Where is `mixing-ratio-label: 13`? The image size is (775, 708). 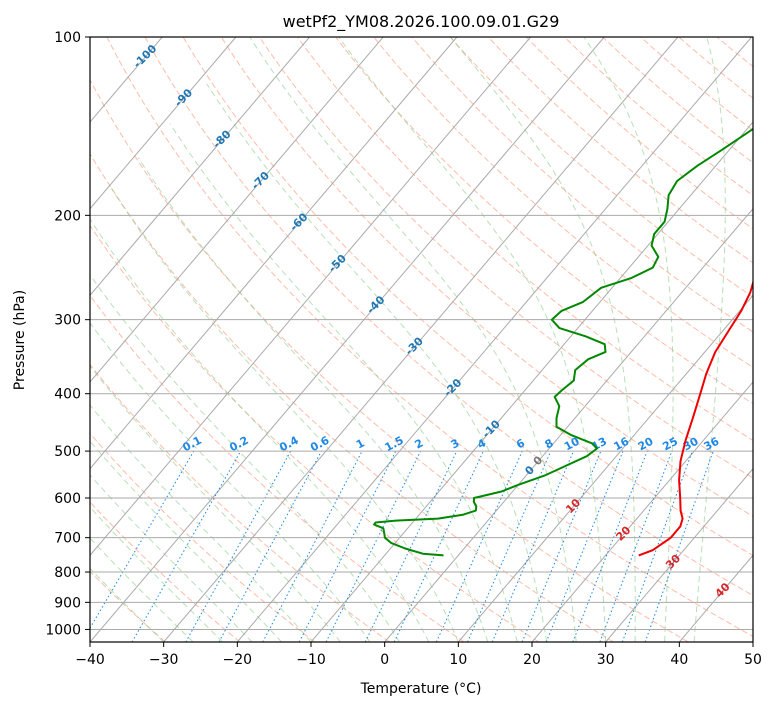
mixing-ratio-label: 13 is located at coordinates (599, 444).